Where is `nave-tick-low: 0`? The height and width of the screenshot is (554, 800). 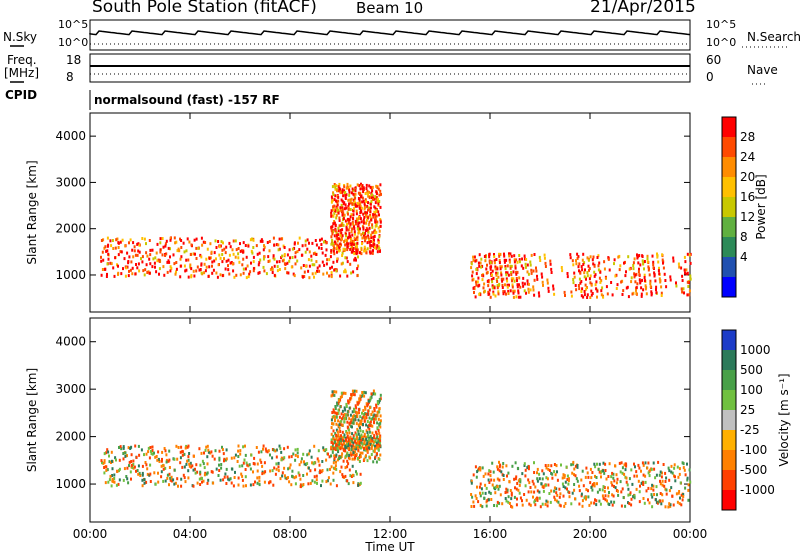 nave-tick-low: 0 is located at coordinates (710, 77).